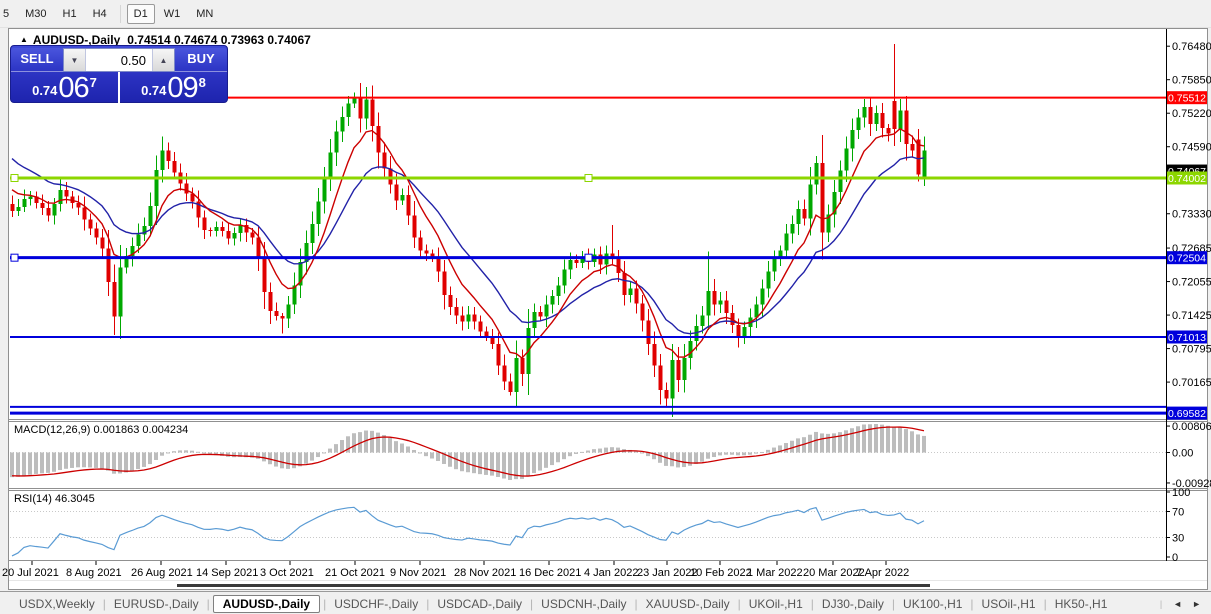  What do you see at coordinates (1182, 454) in the screenshot?
I see `svg-text: 0.00` at bounding box center [1182, 454].